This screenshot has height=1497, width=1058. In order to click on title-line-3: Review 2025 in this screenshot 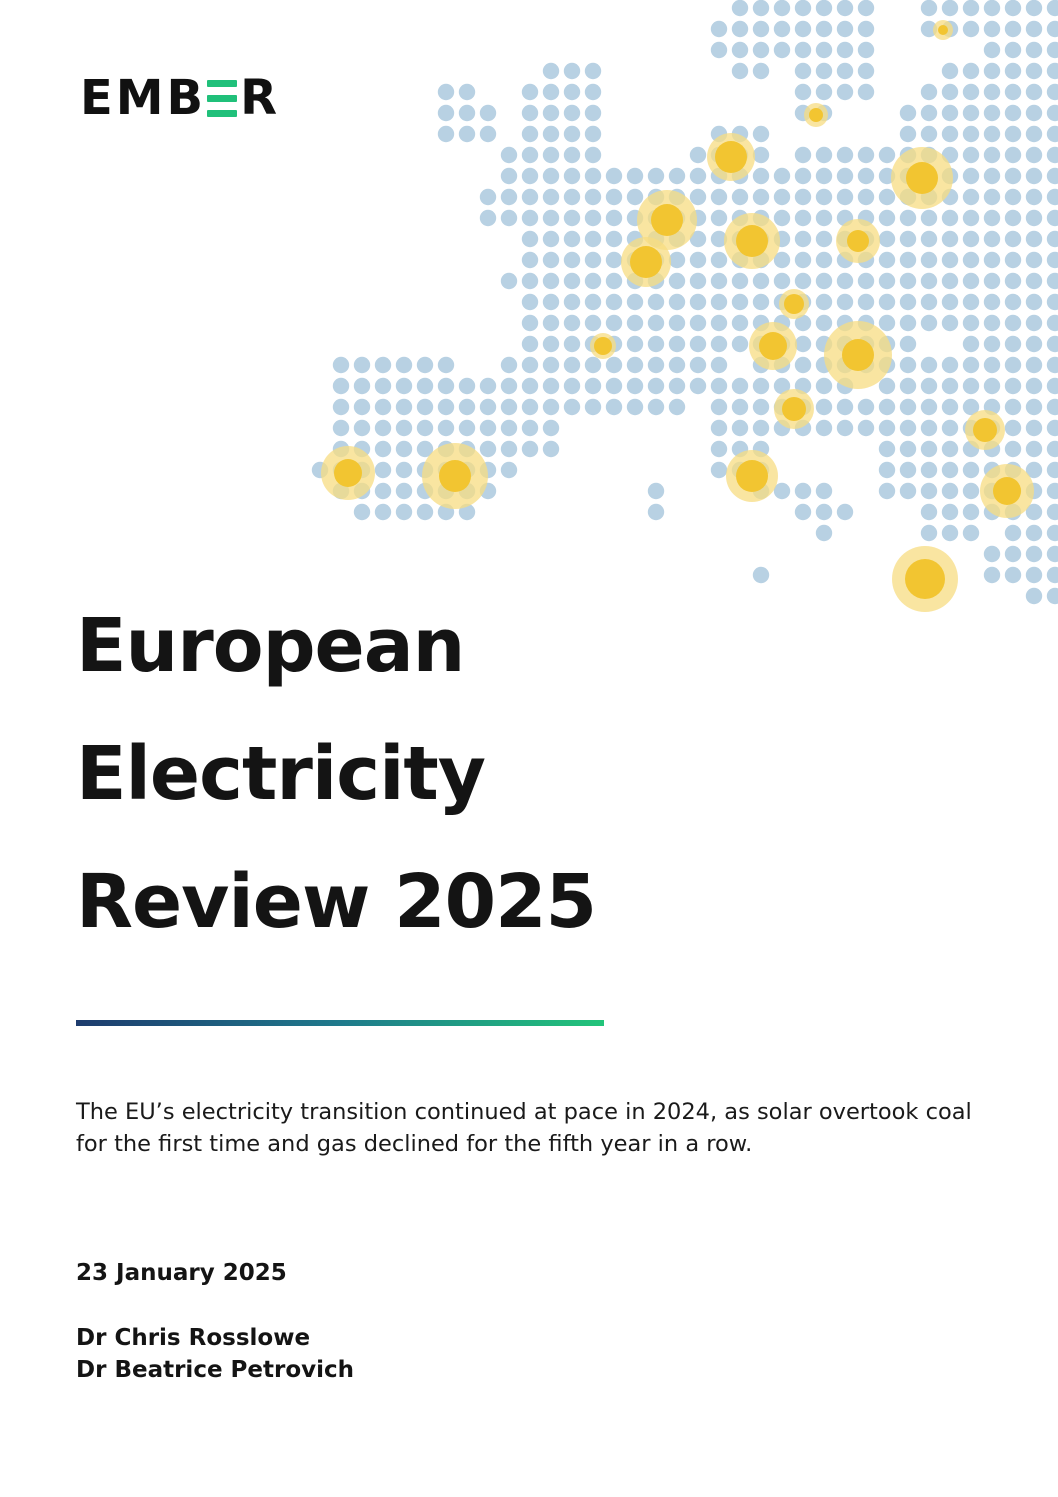, I will do `click(336, 902)`.